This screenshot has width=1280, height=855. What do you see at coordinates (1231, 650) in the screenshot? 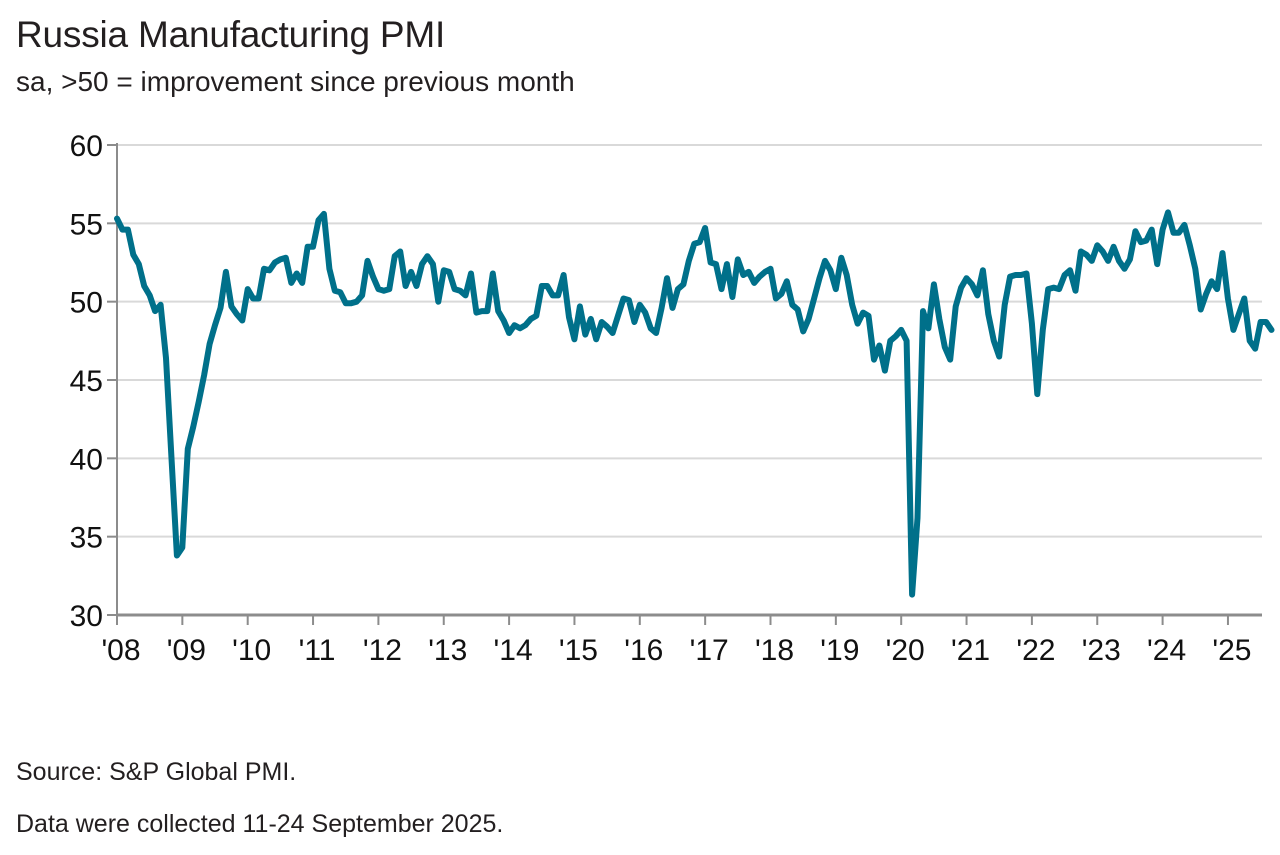
I see `x-tick-label: '25` at bounding box center [1231, 650].